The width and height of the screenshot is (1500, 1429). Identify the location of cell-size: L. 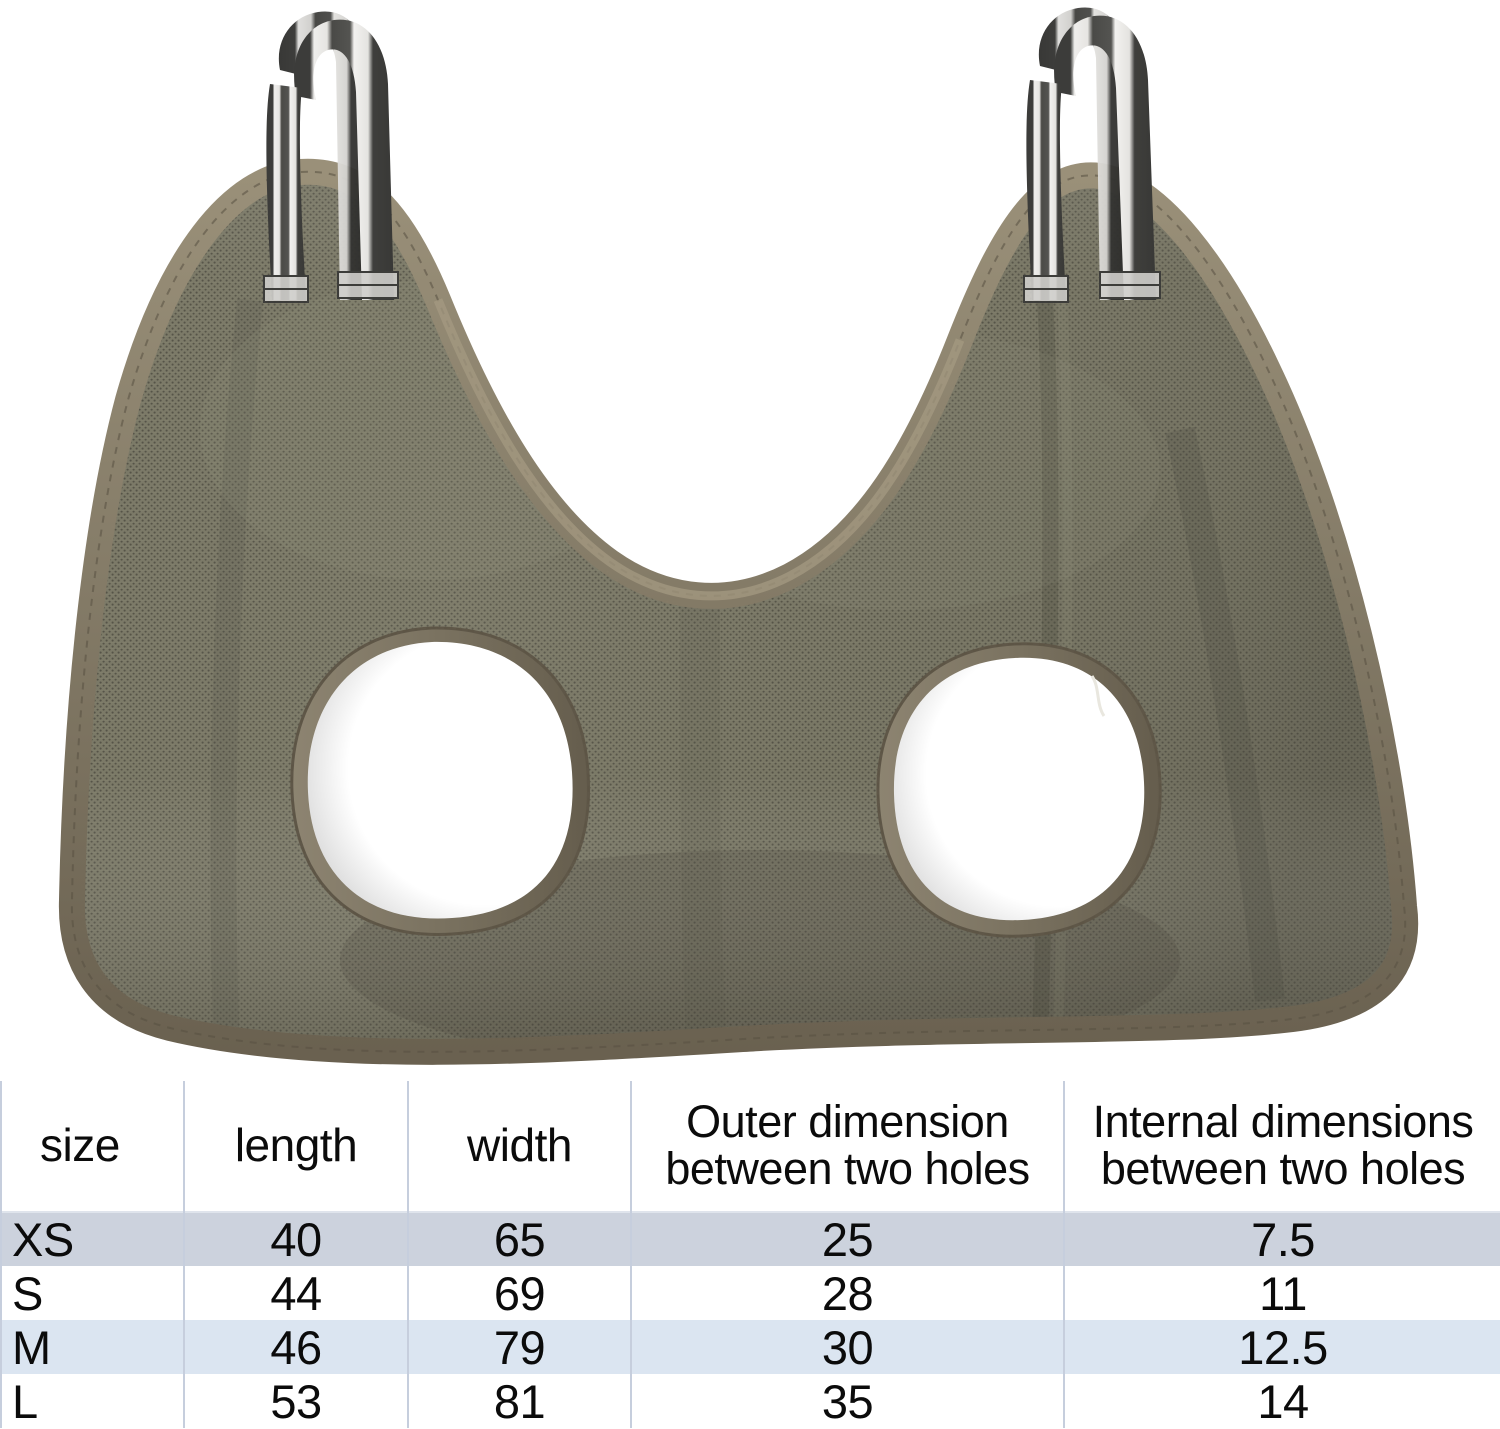
(92, 1401).